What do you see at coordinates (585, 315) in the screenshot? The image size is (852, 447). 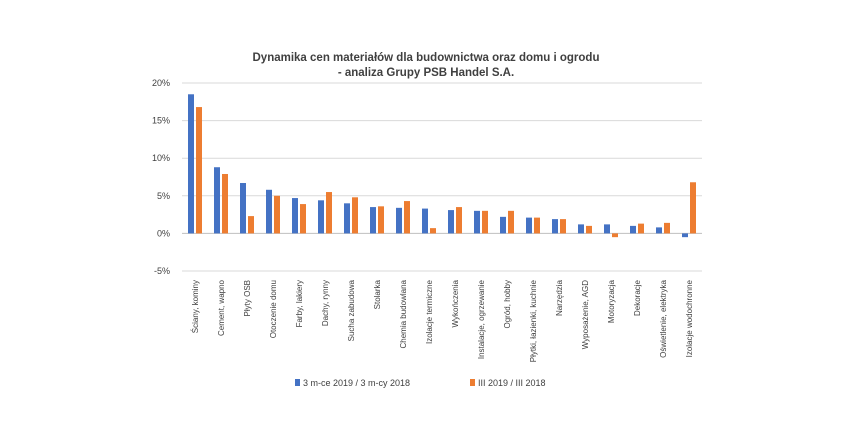 I see `x-category-label: Wyposażenie, AGD` at bounding box center [585, 315].